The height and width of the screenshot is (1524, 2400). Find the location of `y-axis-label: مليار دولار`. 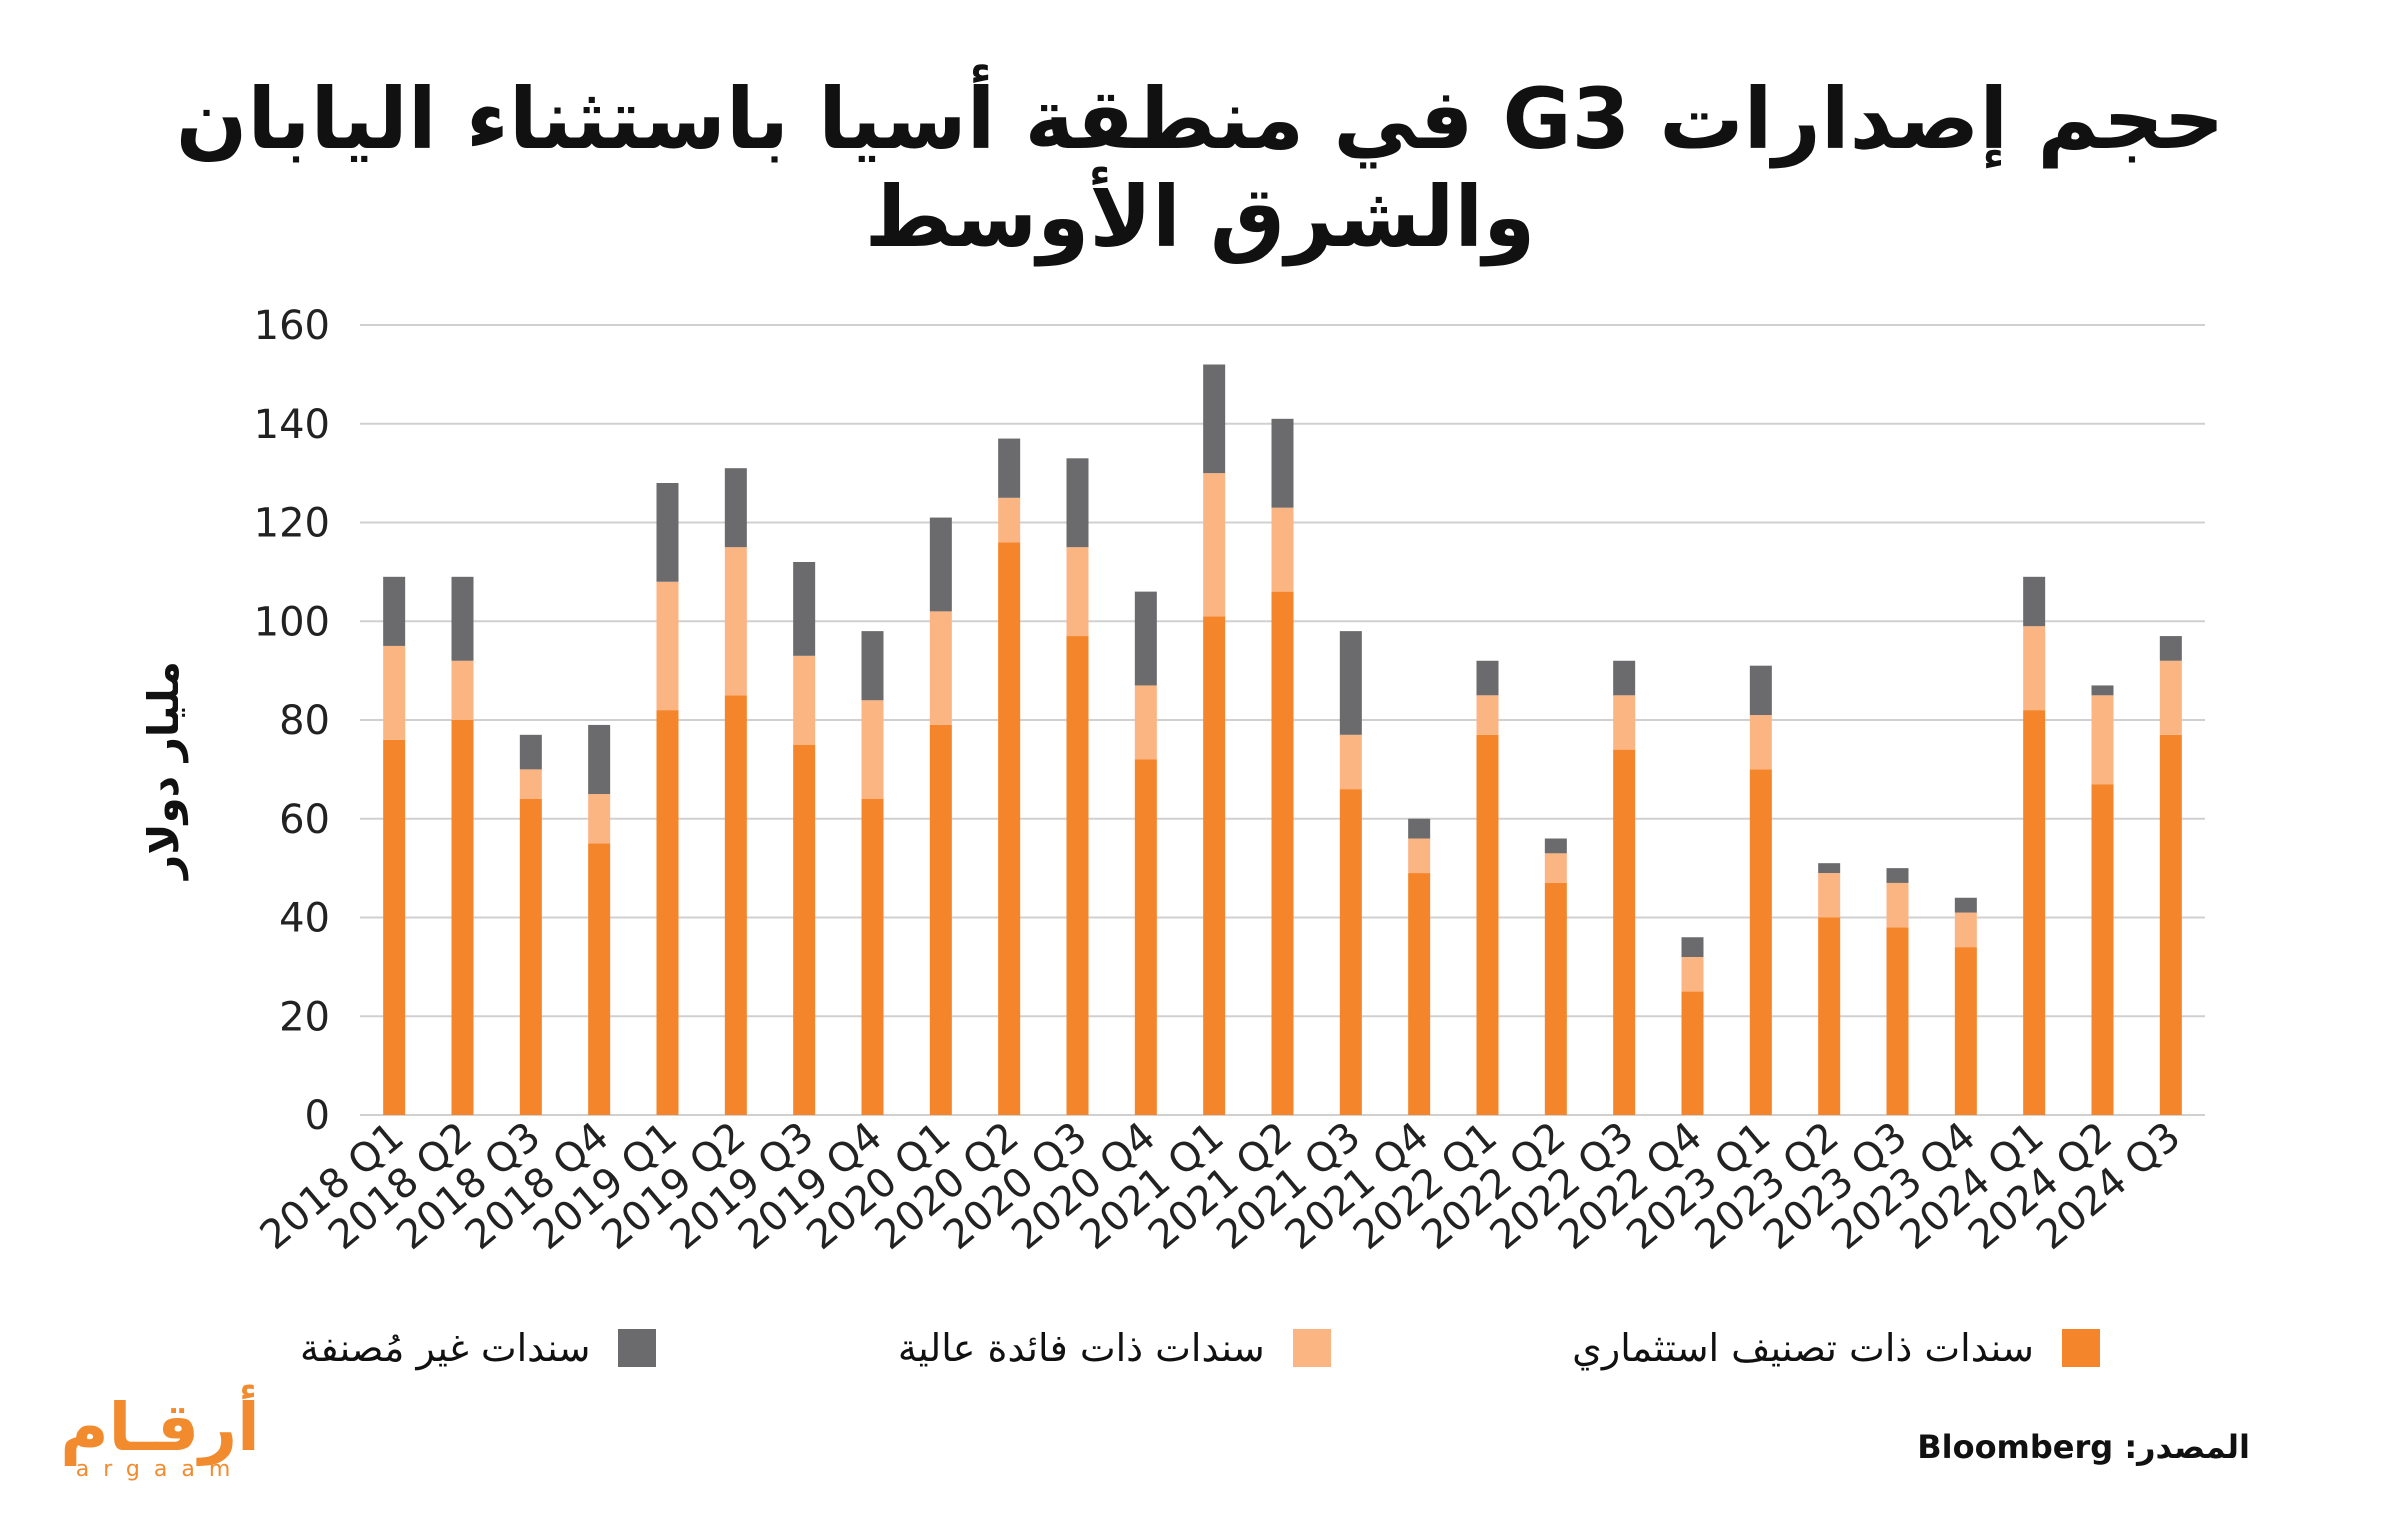

y-axis-label: مليار دولار is located at coordinates (164, 771).